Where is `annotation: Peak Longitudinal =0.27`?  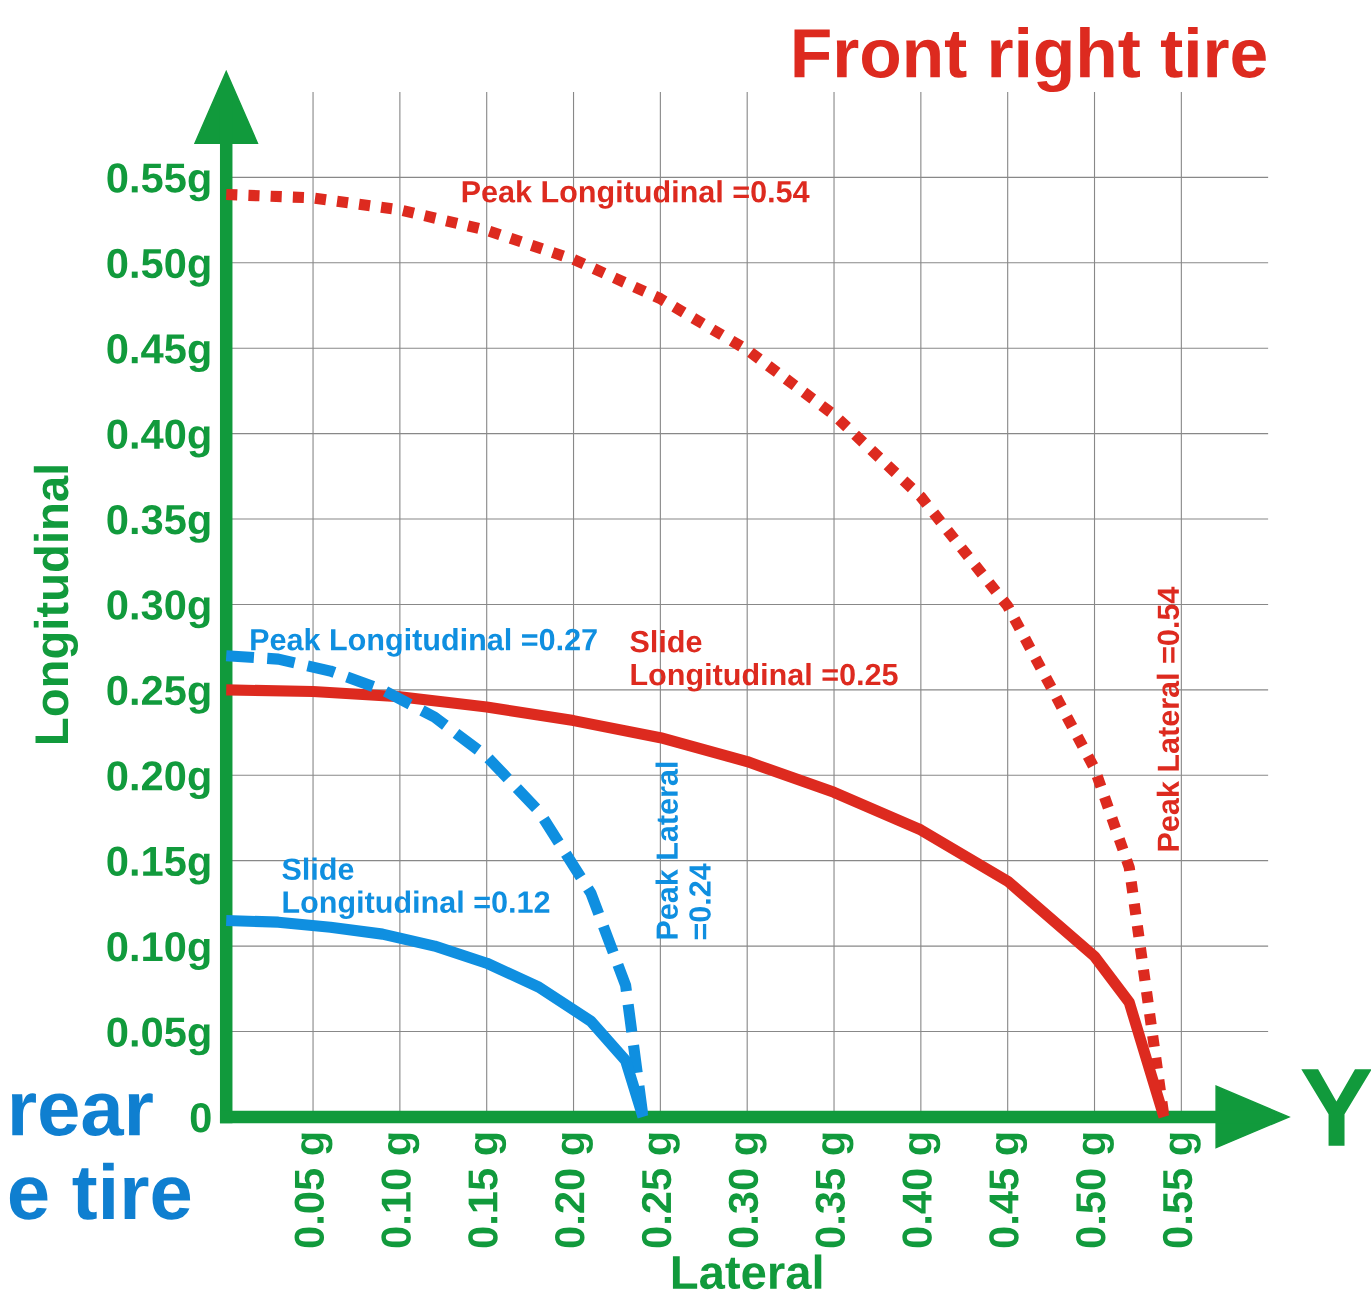 annotation: Peak Longitudinal =0.27 is located at coordinates (424, 642).